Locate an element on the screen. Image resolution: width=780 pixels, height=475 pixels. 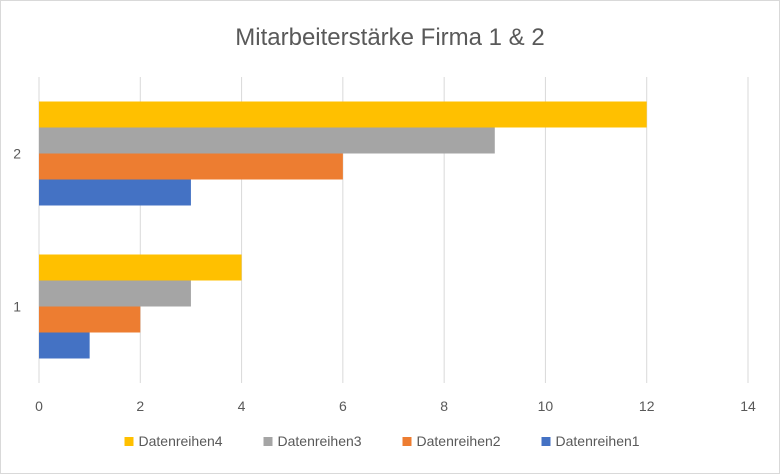
x-tick-label-2: 2 is located at coordinates (140, 406).